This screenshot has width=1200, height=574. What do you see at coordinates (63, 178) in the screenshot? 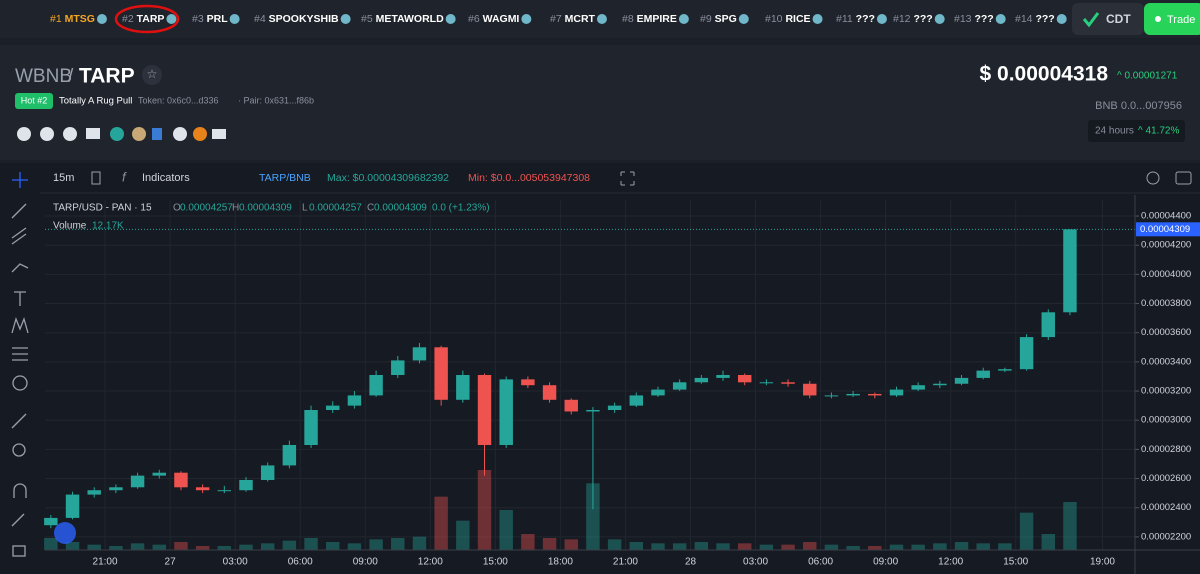
I see `interval: 15m` at bounding box center [63, 178].